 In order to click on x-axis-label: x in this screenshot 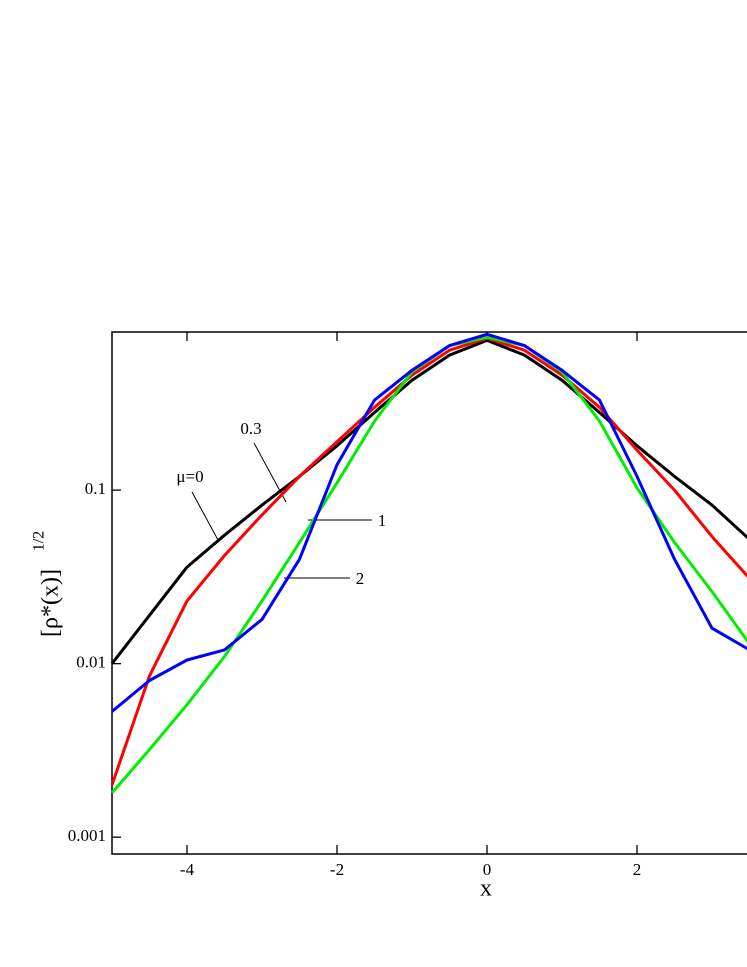, I will do `click(486, 889)`.